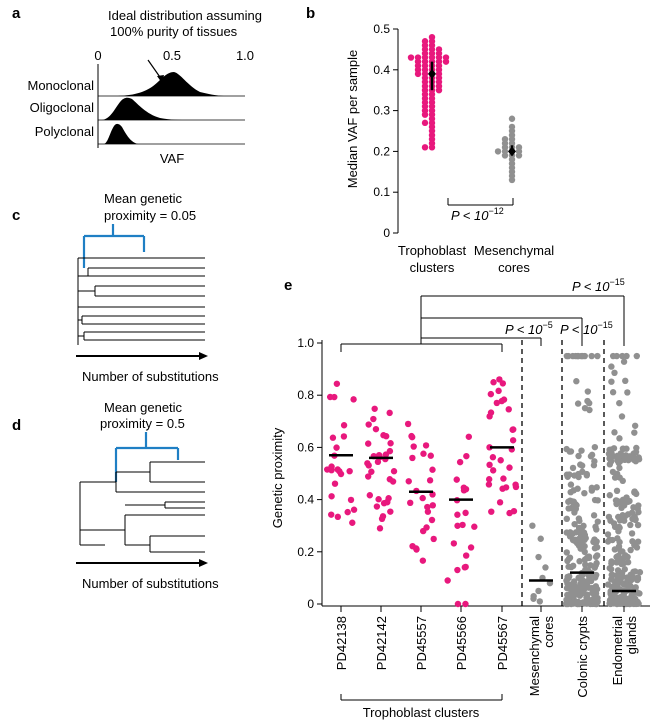  I want to click on panel-b-cat2-line2: cores, so click(514, 267).